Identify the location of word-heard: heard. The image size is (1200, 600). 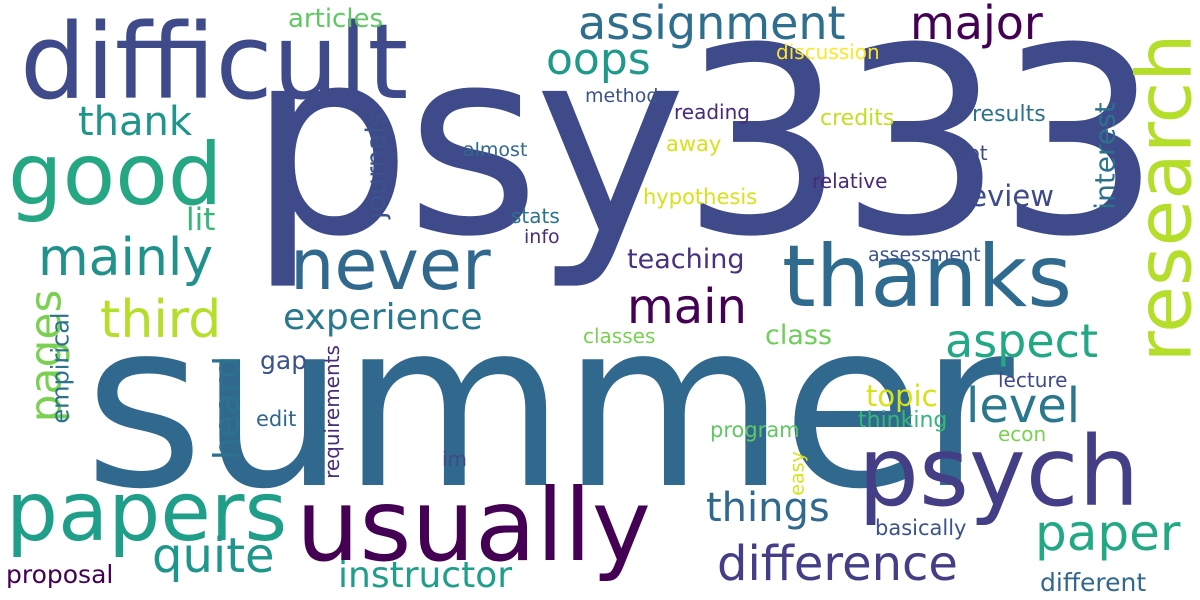
(228, 408).